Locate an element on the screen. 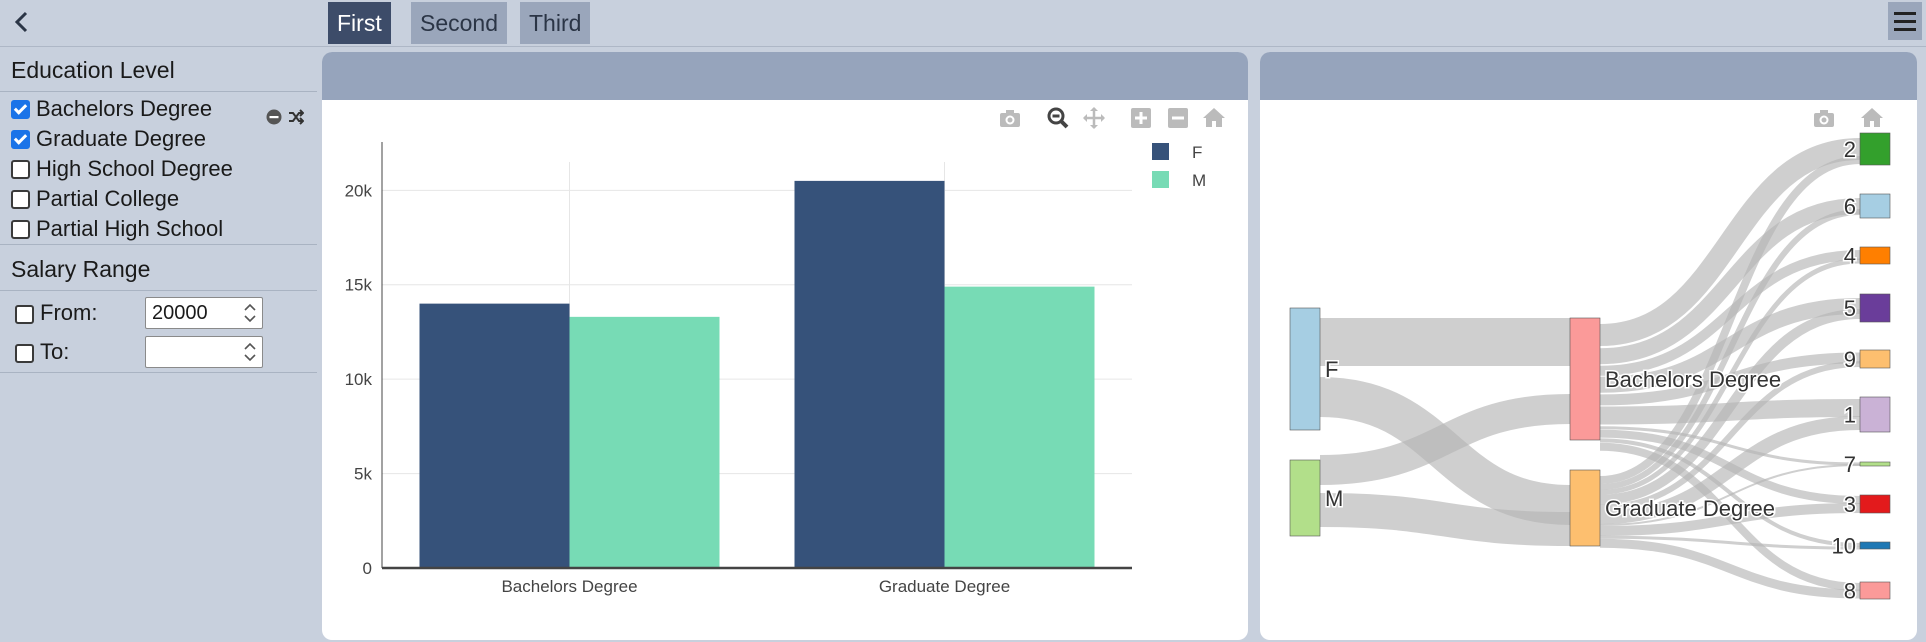 Image resolution: width=1926 pixels, height=642 pixels. zoom-out-icon is located at coordinates (1178, 118).